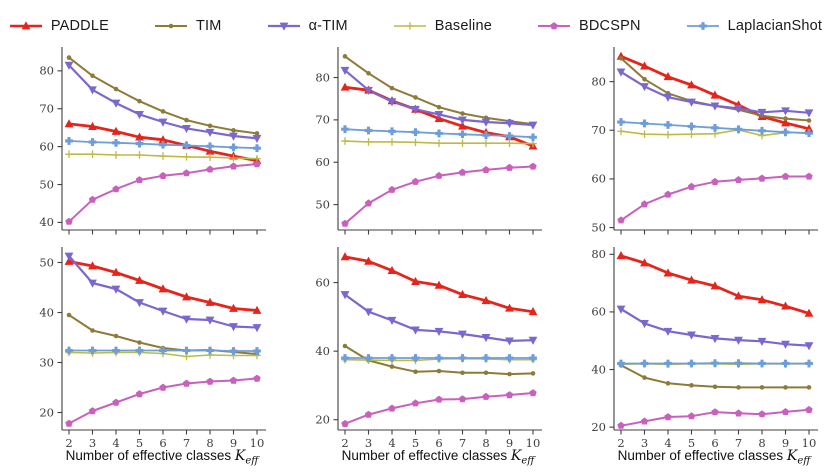 This screenshot has width=830, height=474. Describe the element at coordinates (428, 348) in the screenshot. I see `line-chart-bottom-middle: 20 40 60 2 3 4 5 6 7 8 9 10` at that location.